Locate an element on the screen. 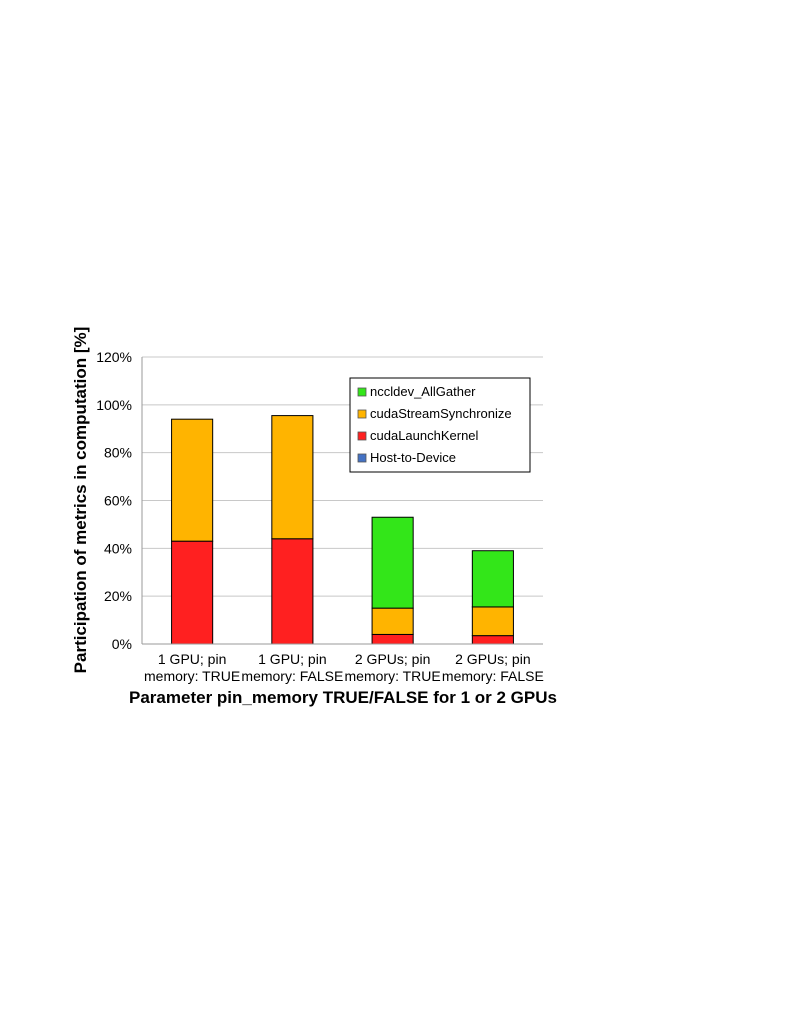  y-tick-label: 0% is located at coordinates (122, 644).